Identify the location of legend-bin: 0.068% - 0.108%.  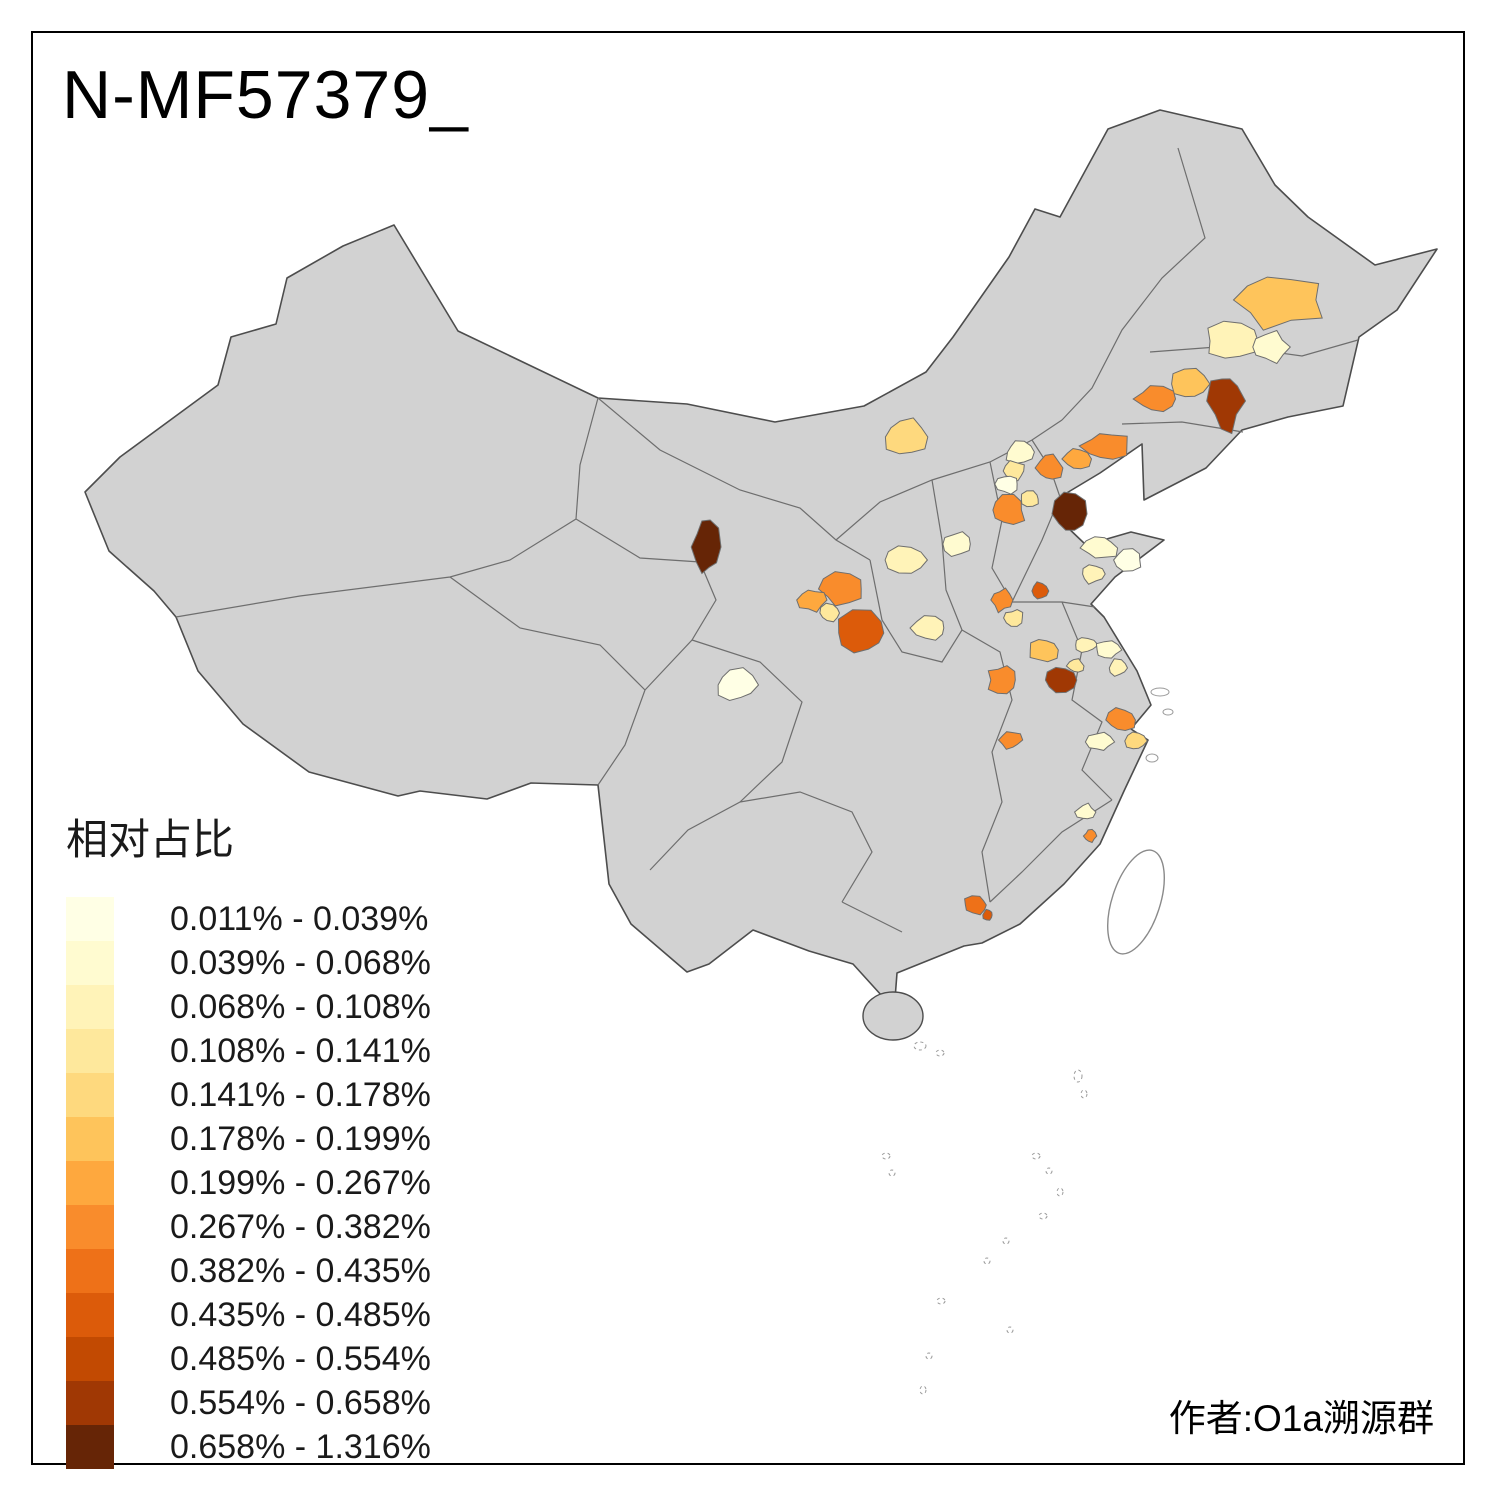
(248, 1007).